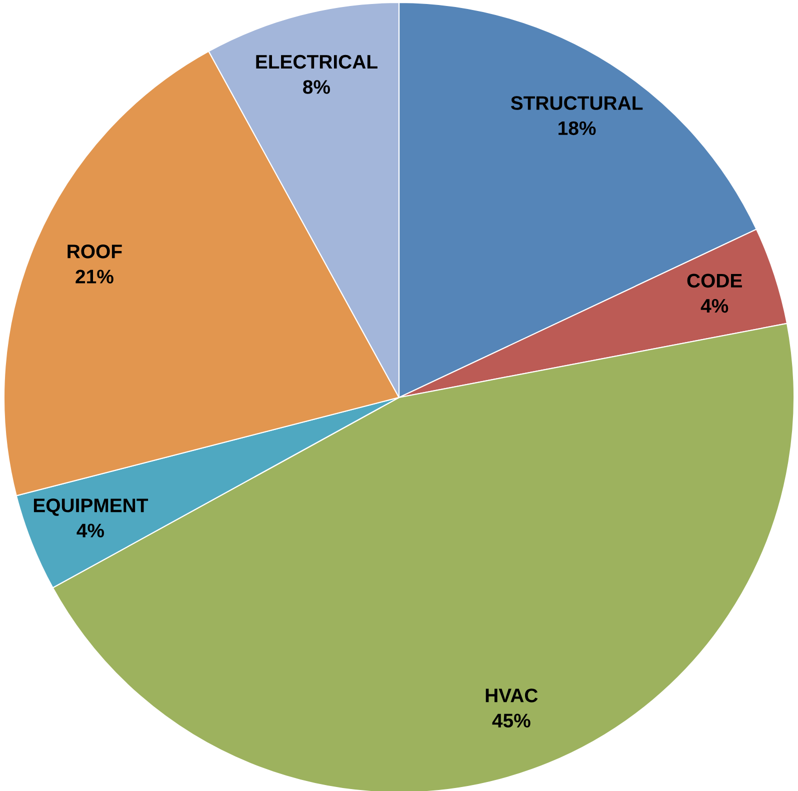 The image size is (798, 791). What do you see at coordinates (95, 277) in the screenshot?
I see `data-label: 21%` at bounding box center [95, 277].